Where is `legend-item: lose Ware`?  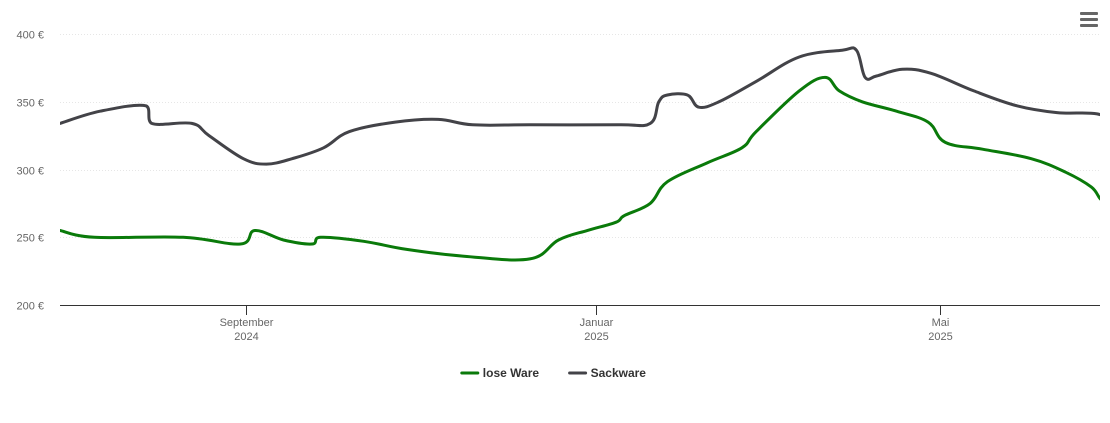 legend-item: lose Ware is located at coordinates (500, 373).